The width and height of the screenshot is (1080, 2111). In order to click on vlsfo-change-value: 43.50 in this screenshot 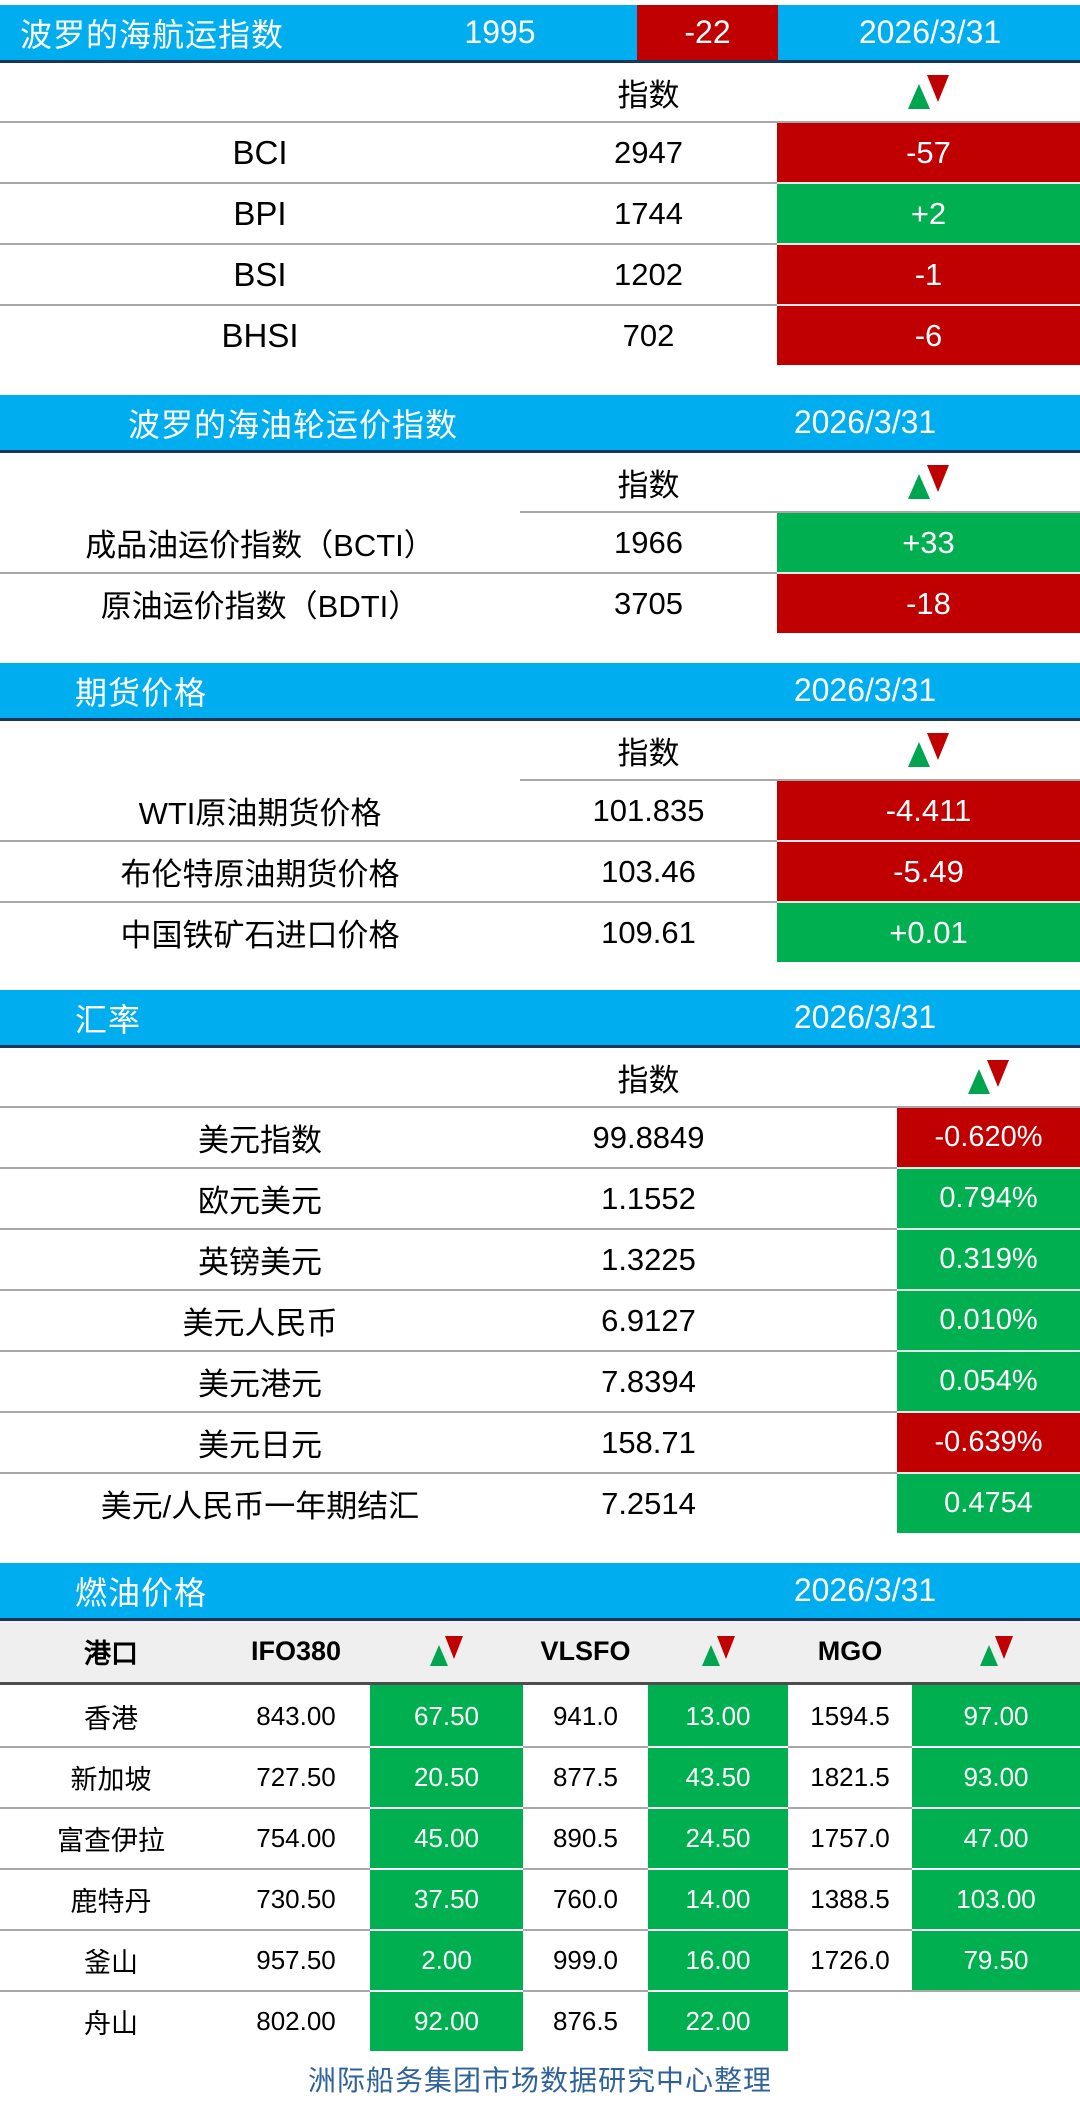, I will do `click(718, 1776)`.